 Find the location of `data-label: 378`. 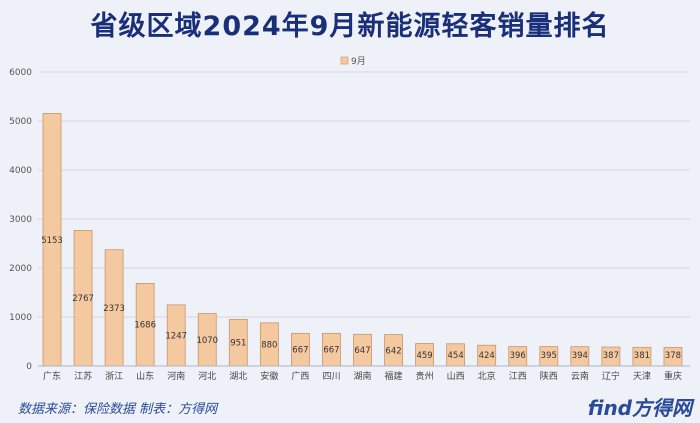

data-label: 378 is located at coordinates (673, 356).